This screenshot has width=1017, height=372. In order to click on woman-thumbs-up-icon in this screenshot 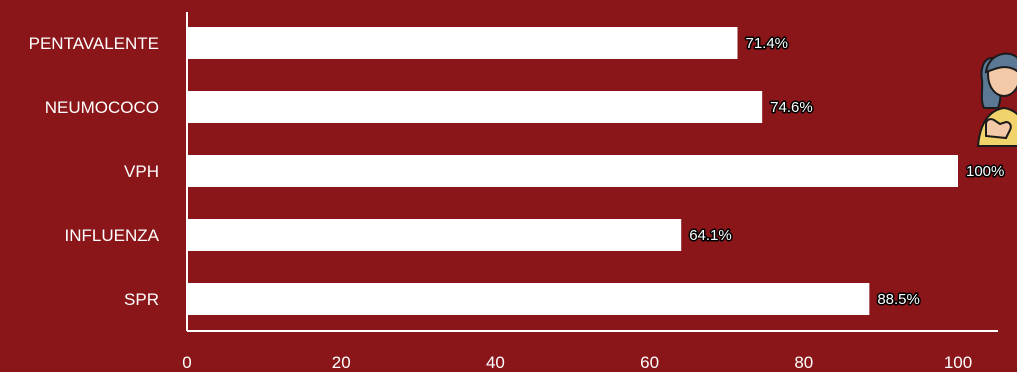, I will do `click(996, 99)`.